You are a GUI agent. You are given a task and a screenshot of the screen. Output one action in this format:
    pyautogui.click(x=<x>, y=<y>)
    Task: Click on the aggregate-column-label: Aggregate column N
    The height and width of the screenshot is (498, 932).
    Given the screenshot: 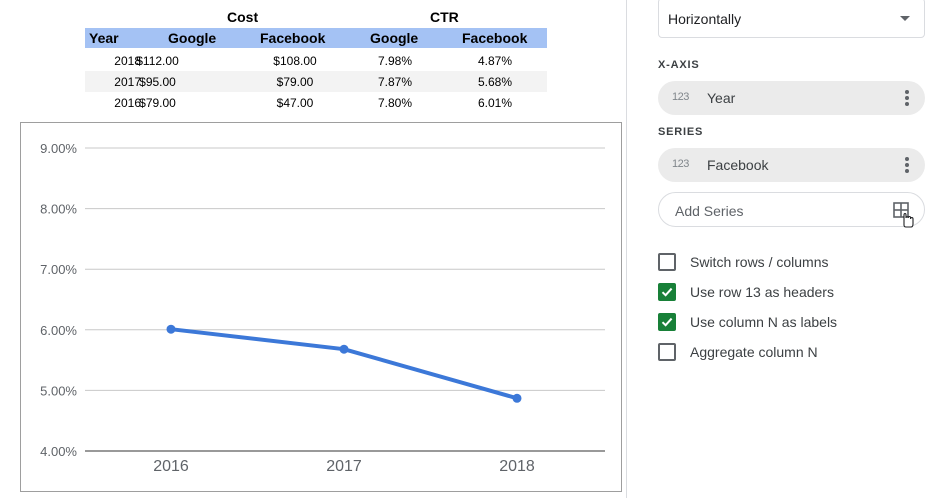 What is the action you would take?
    pyautogui.click(x=754, y=352)
    